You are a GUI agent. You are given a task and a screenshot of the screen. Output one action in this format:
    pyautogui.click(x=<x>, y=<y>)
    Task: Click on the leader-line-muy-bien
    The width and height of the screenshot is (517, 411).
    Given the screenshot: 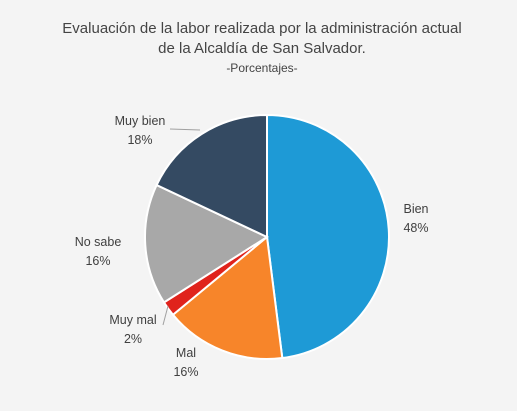 What is the action you would take?
    pyautogui.click(x=185, y=129)
    